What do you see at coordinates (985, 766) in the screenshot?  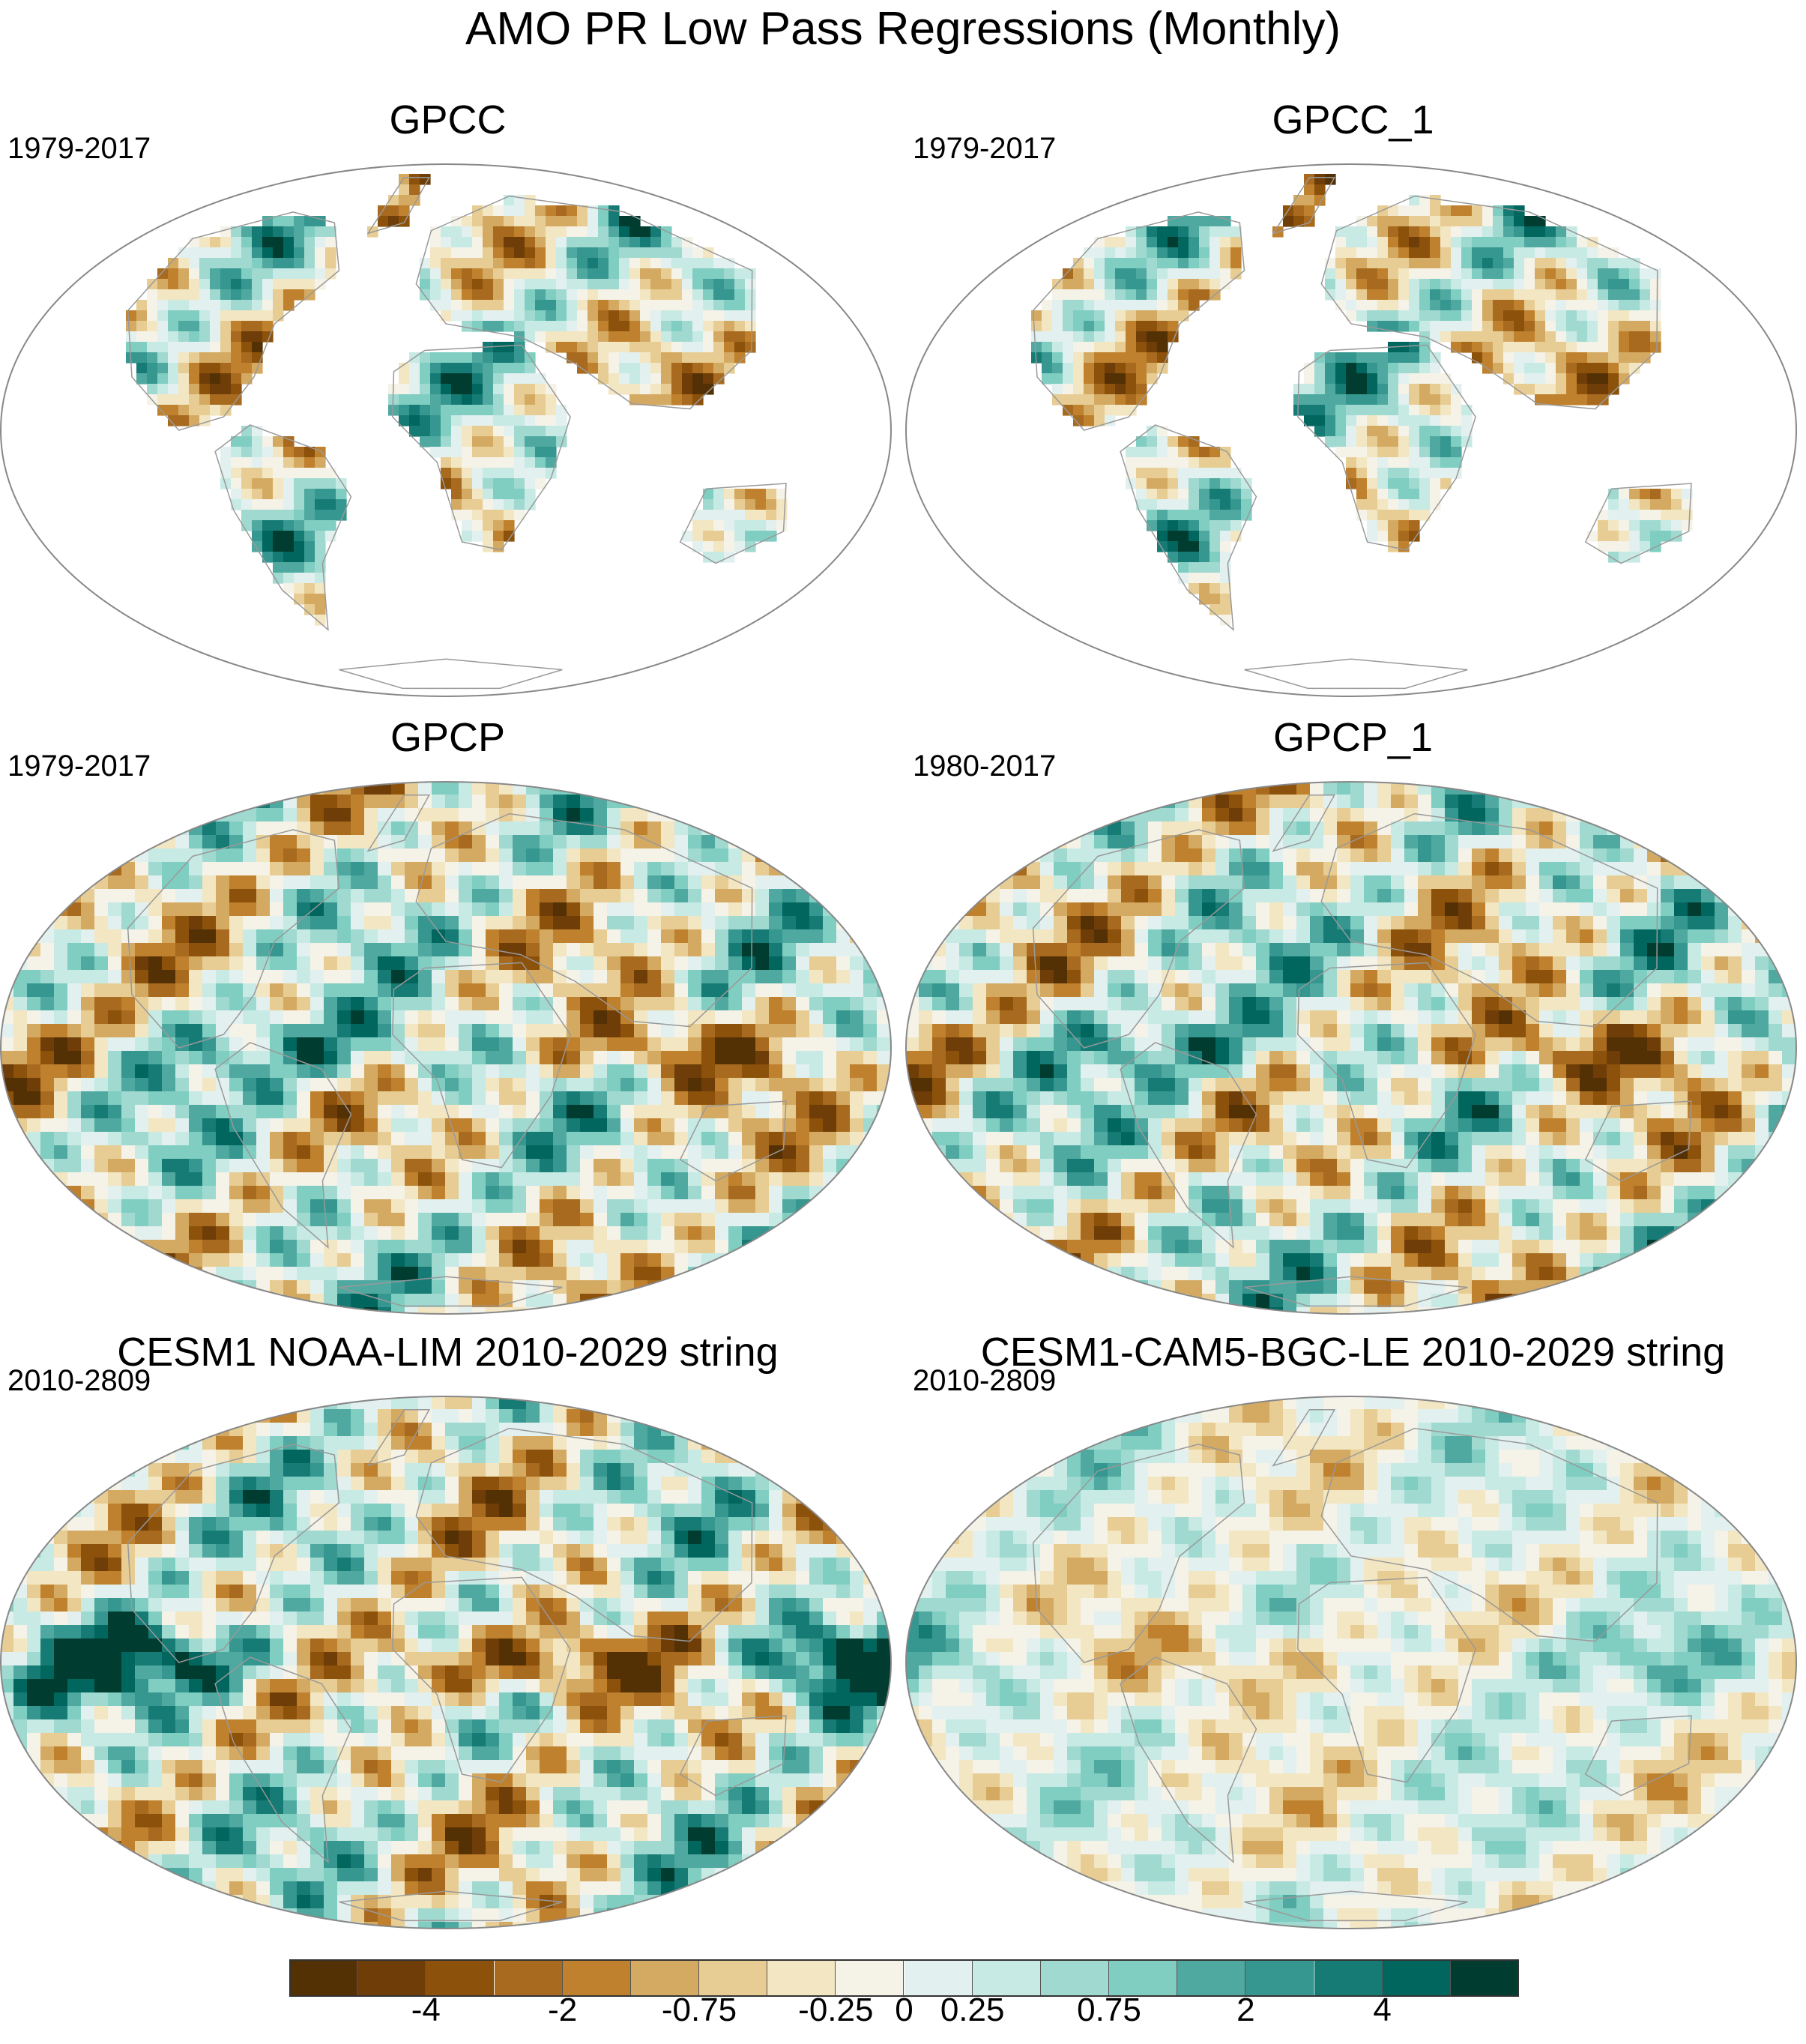 I see `panel-period: 1980-2017` at bounding box center [985, 766].